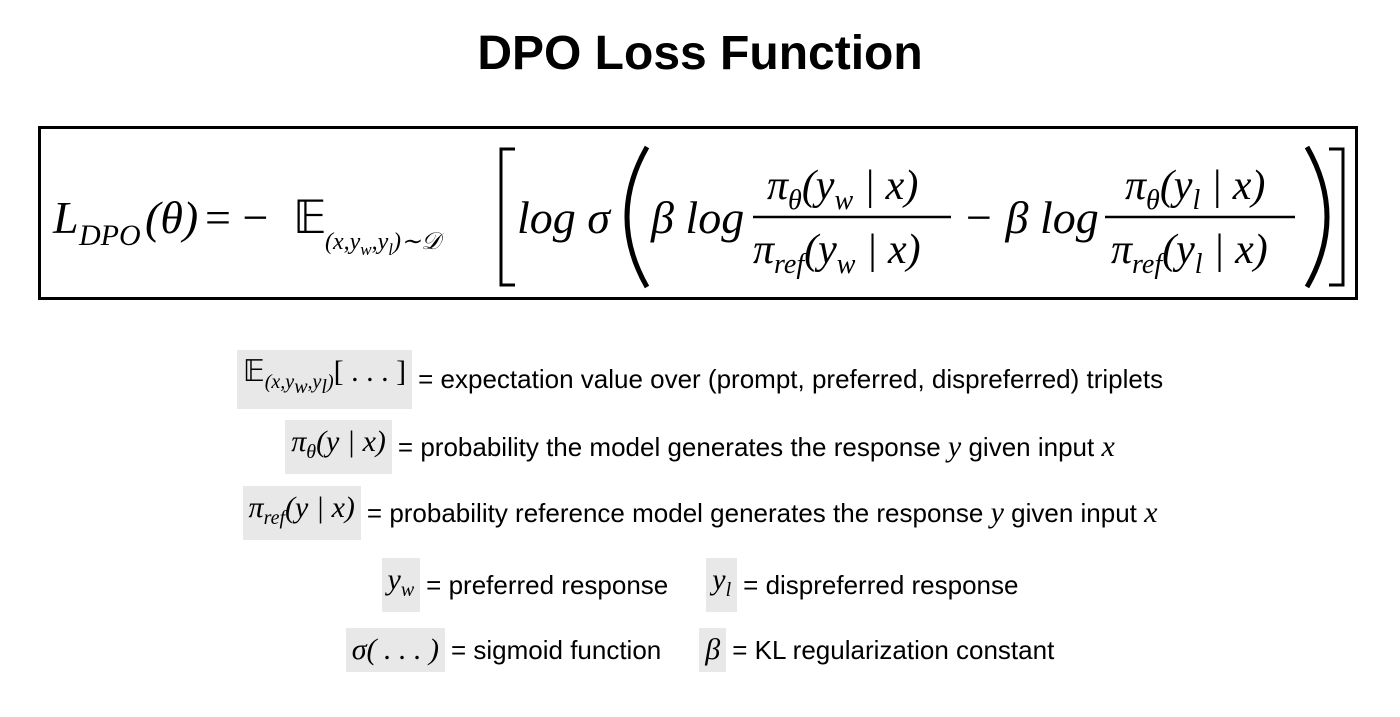  Describe the element at coordinates (881, 584) in the screenshot. I see `dispreferred-description: = dispreferred response` at that location.